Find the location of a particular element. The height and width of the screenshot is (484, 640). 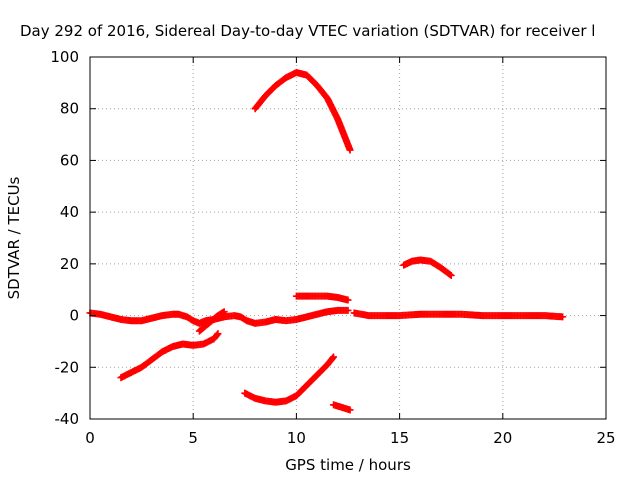

x-tick-label: 15 is located at coordinates (399, 438).